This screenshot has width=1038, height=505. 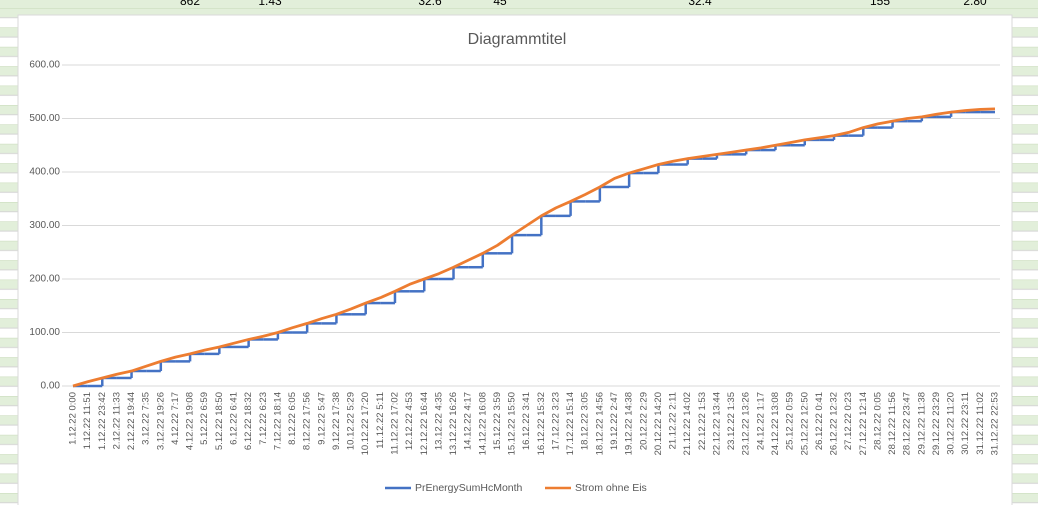 What do you see at coordinates (380, 420) in the screenshot?
I see `x-tick-label: 11.12.22 5:11` at bounding box center [380, 420].